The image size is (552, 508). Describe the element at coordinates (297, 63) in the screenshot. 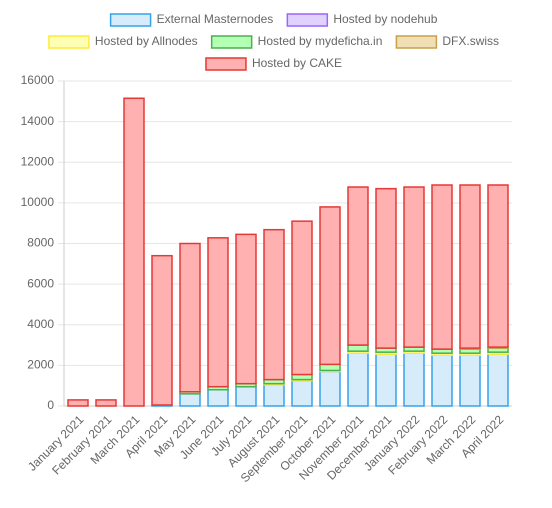

I see `legend-label: Hosted by CAKE` at that location.